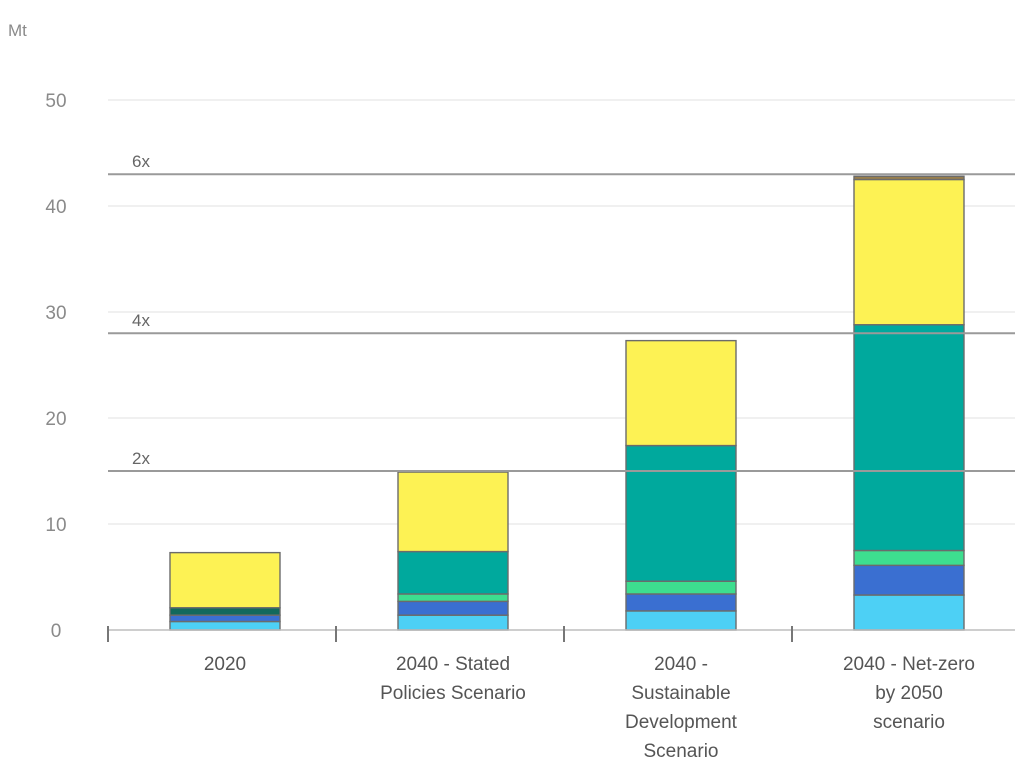 This screenshot has height=767, width=1015. I want to click on reference-line-label: 6x, so click(141, 161).